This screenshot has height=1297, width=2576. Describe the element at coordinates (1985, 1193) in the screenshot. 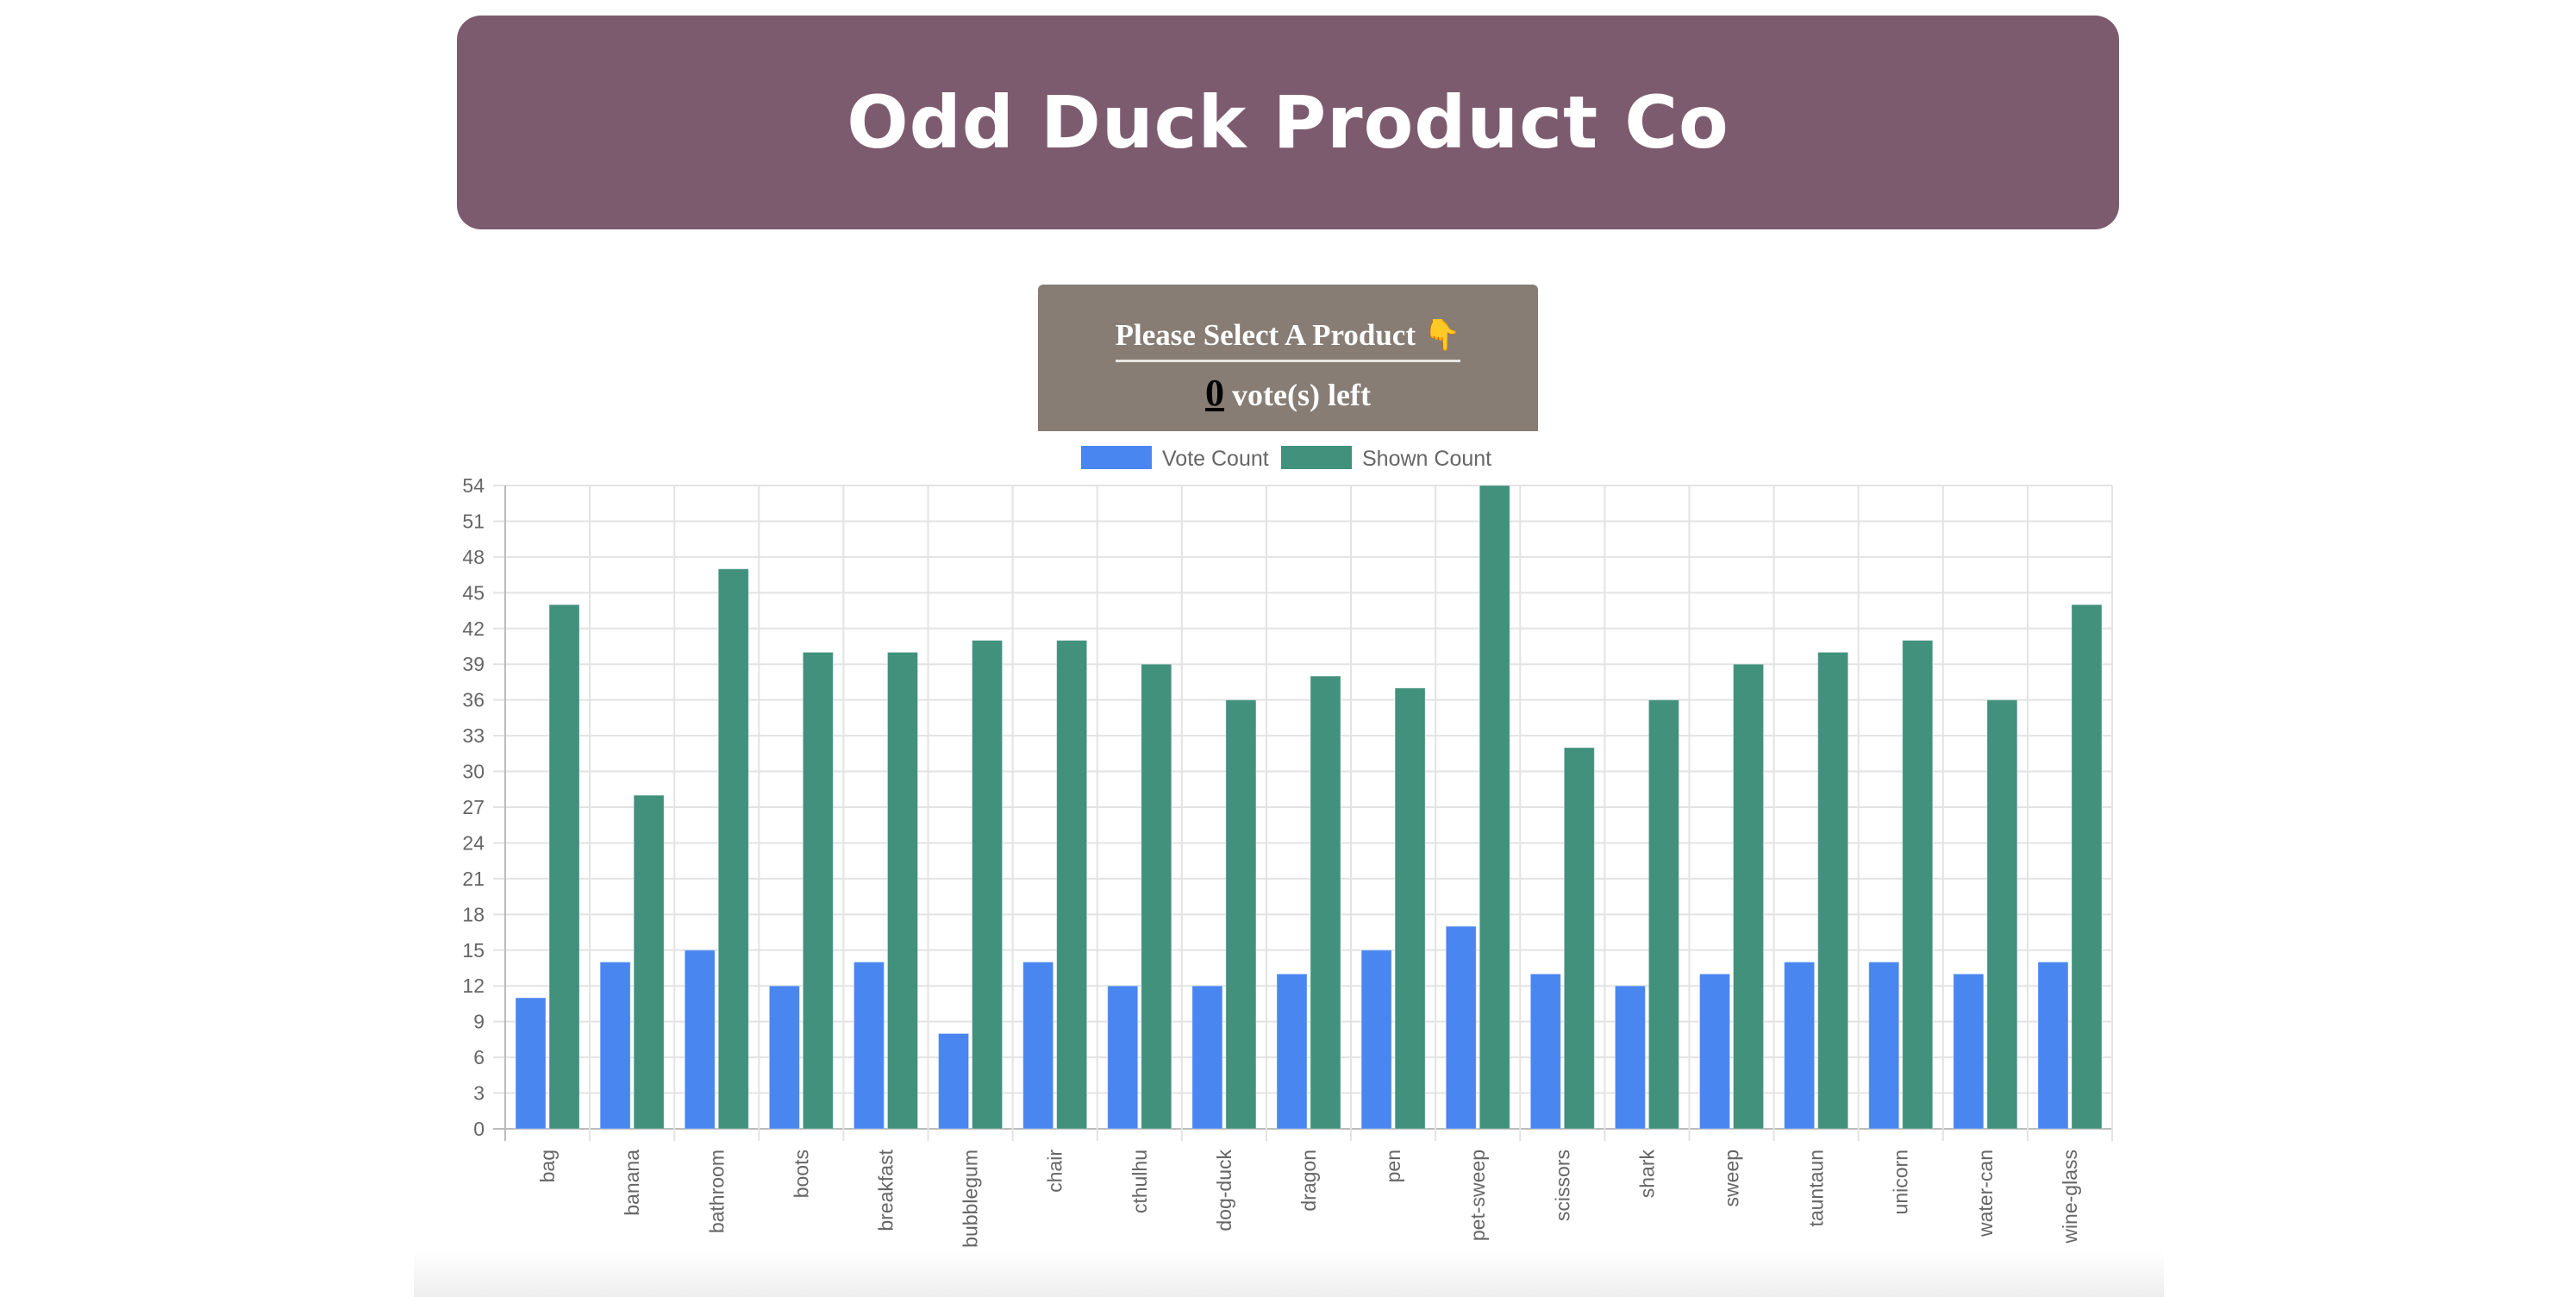

I see `x-tick-label: water-can` at that location.